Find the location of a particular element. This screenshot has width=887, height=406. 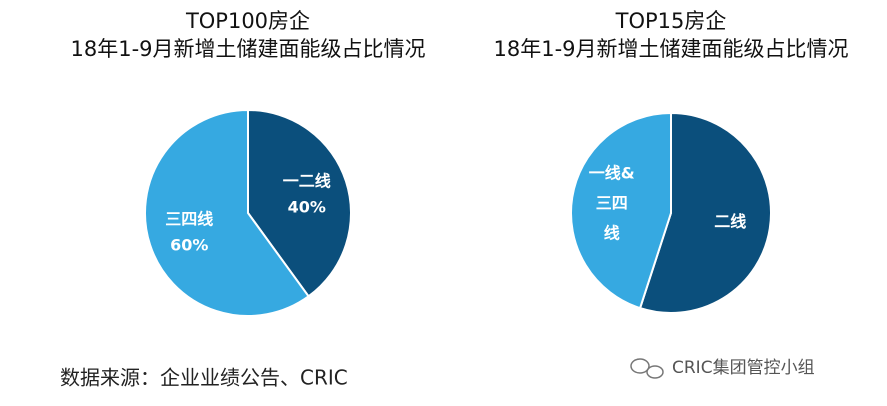

slice-label: 一线&三四线 is located at coordinates (612, 202).